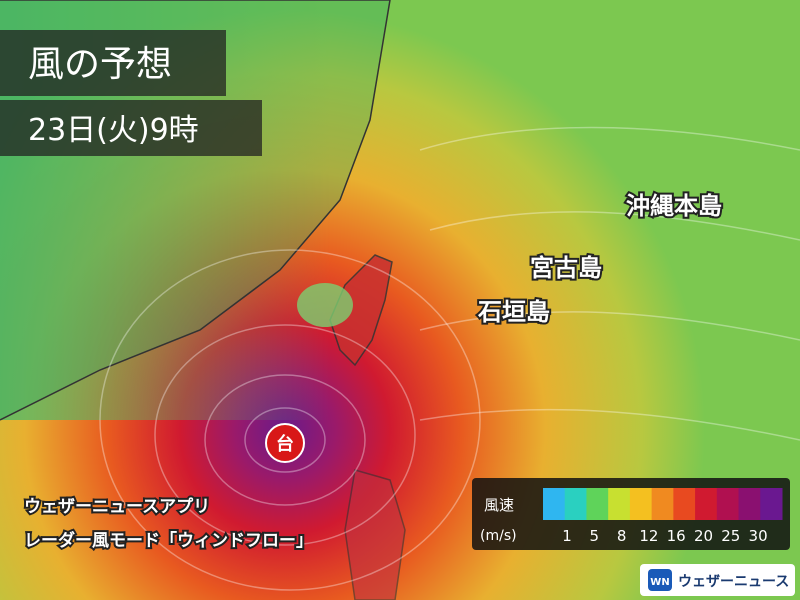  Describe the element at coordinates (113, 130) in the screenshot. I see `date: 23日(火)9時` at that location.